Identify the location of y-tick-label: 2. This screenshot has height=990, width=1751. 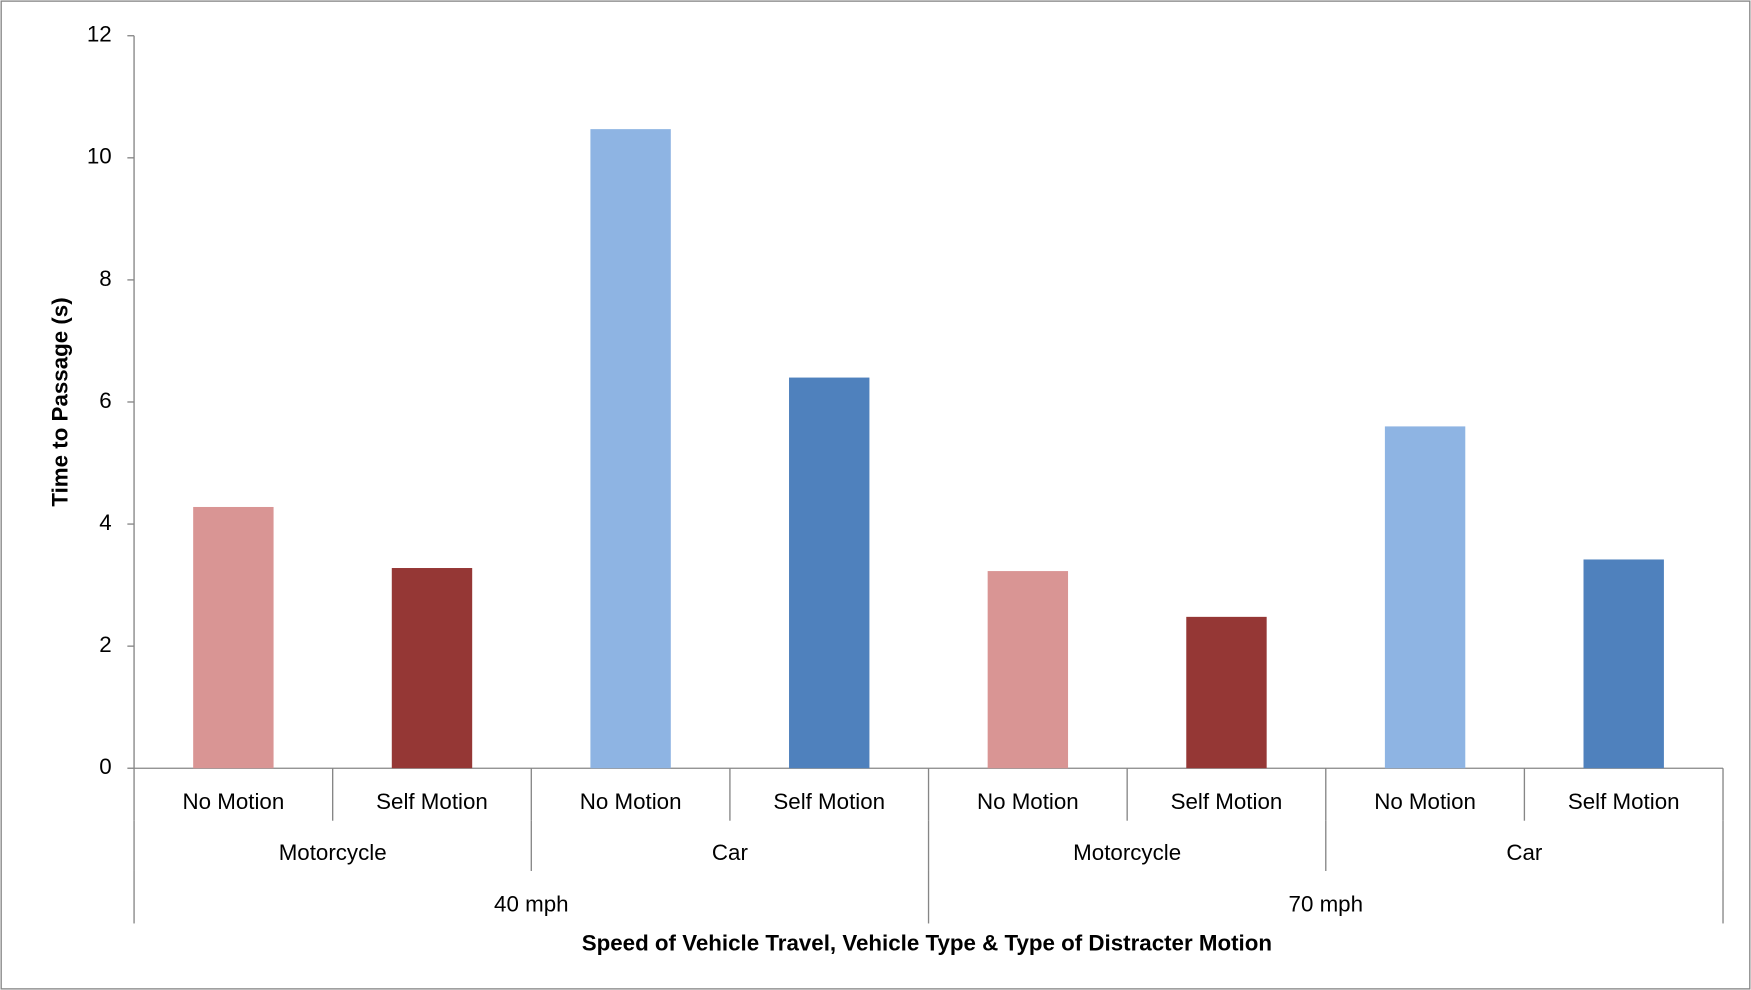
(105, 644).